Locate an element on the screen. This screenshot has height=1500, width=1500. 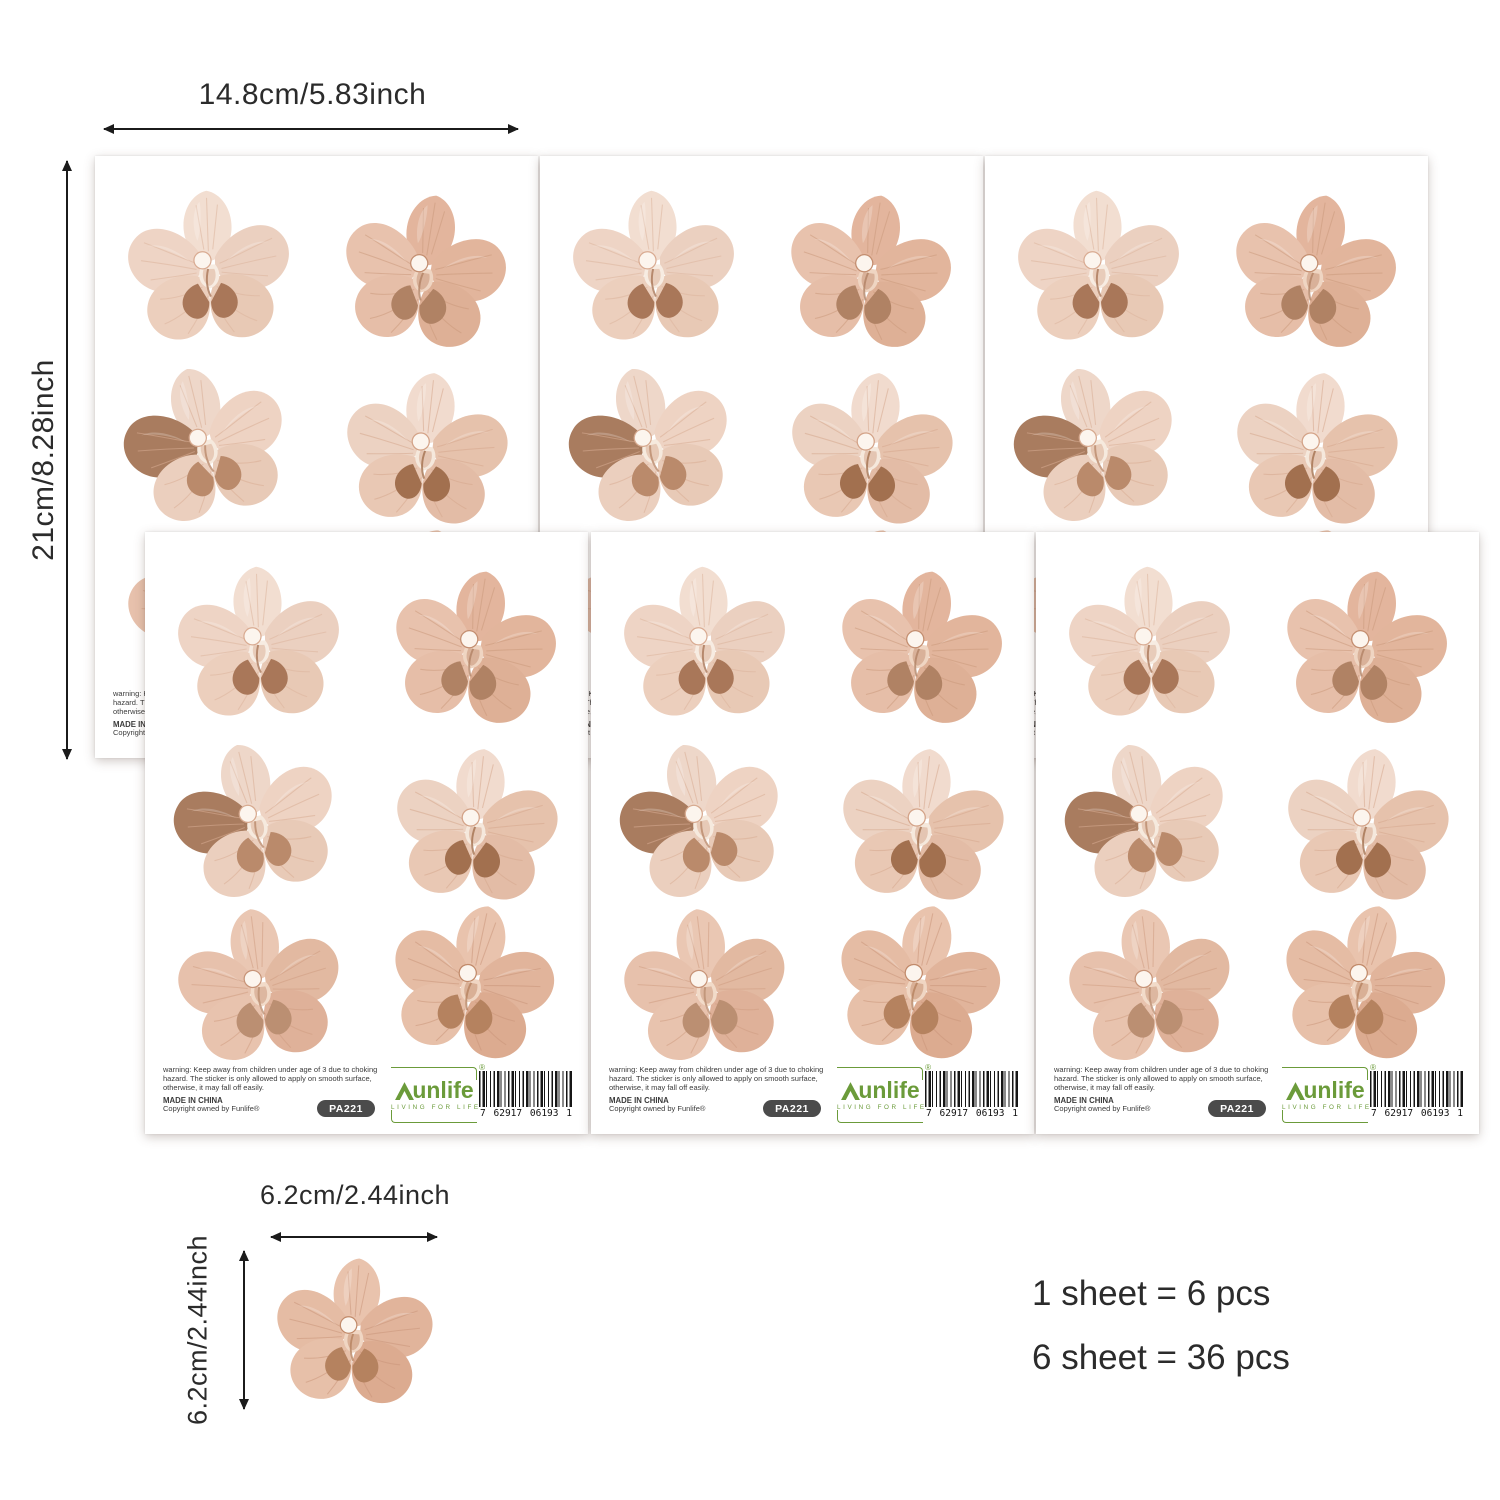
barcode-digit-group: 62917 is located at coordinates (508, 1113).